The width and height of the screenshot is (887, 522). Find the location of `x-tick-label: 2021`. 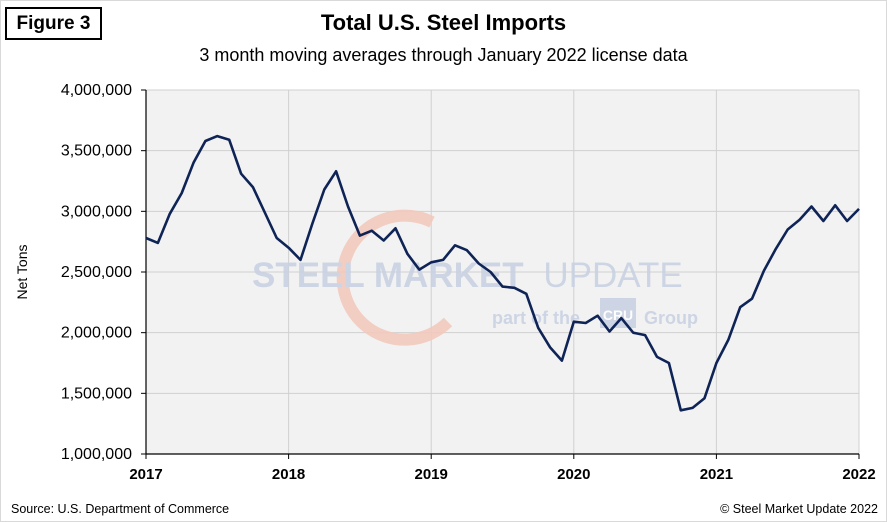

x-tick-label: 2021 is located at coordinates (716, 474).